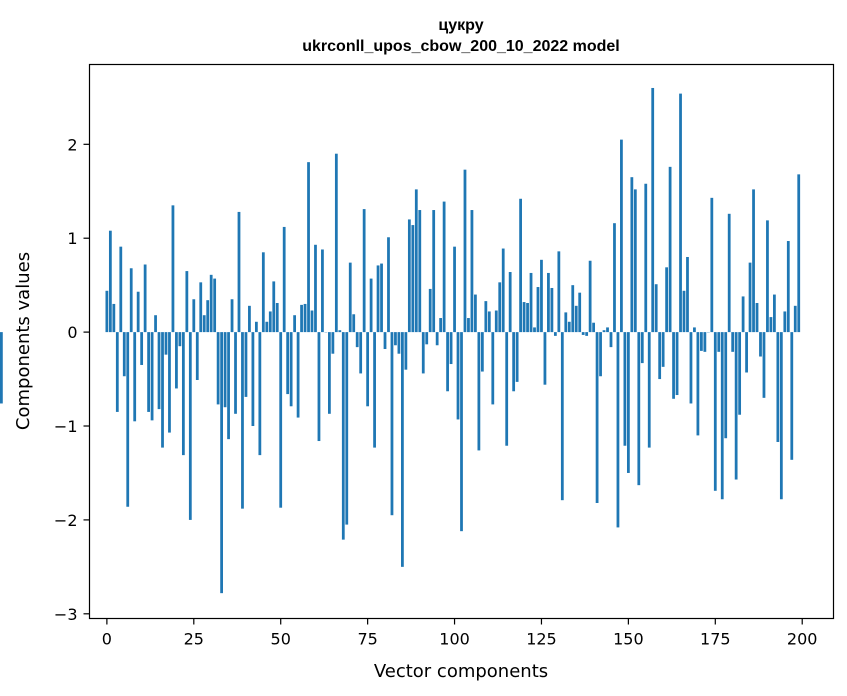 This screenshot has width=847, height=696. I want to click on x-tick-label: 100, so click(454, 639).